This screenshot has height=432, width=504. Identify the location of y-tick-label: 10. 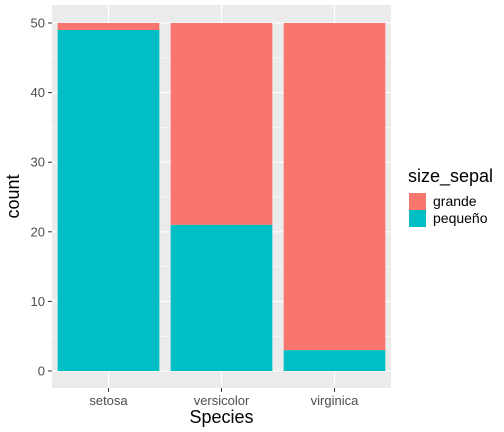
(38, 301).